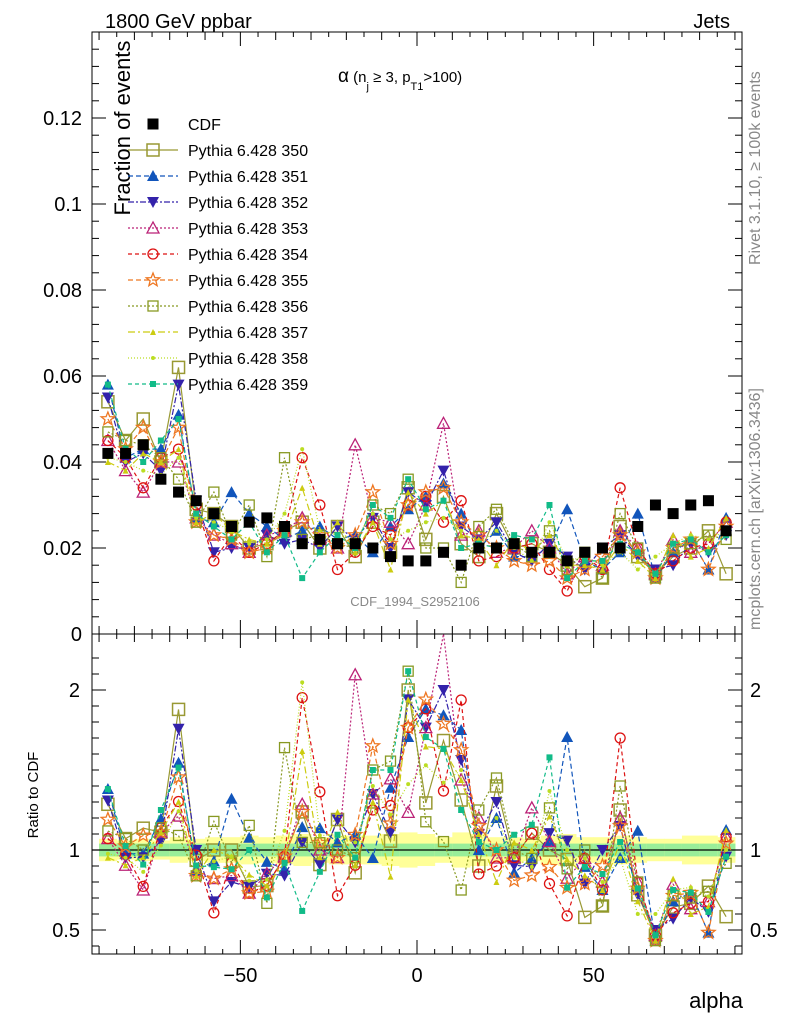 The width and height of the screenshot is (786, 1024). What do you see at coordinates (755, 168) in the screenshot?
I see `rivet-version-label: Rivet 3.1.10, ≥ 100k events` at bounding box center [755, 168].